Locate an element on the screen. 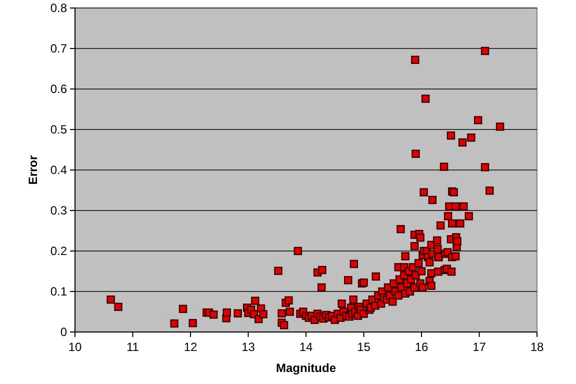  x-tick-label: 15 is located at coordinates (364, 347).